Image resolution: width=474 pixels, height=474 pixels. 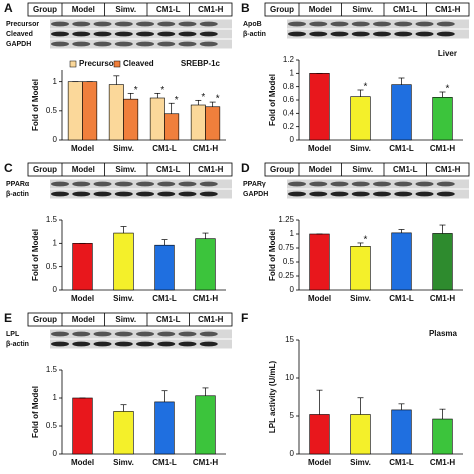 What do you see at coordinates (8, 318) in the screenshot?
I see `panel-letter: E` at bounding box center [8, 318].